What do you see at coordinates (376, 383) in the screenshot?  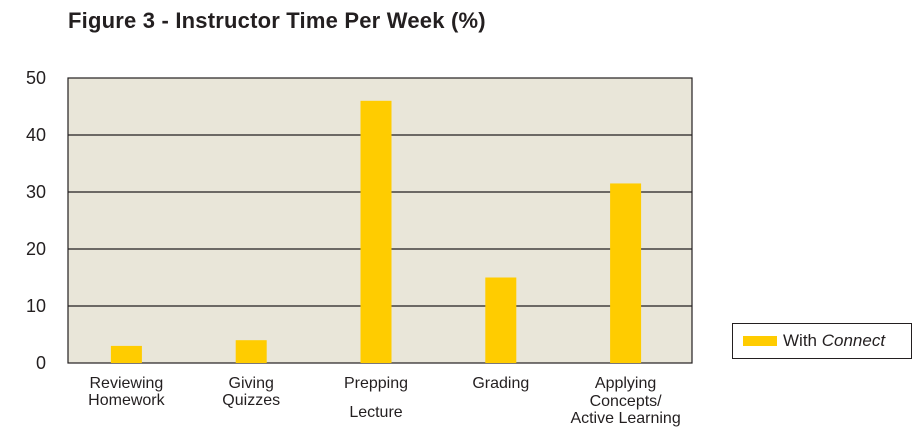 I see `x-tick-label: Prepping` at bounding box center [376, 383].